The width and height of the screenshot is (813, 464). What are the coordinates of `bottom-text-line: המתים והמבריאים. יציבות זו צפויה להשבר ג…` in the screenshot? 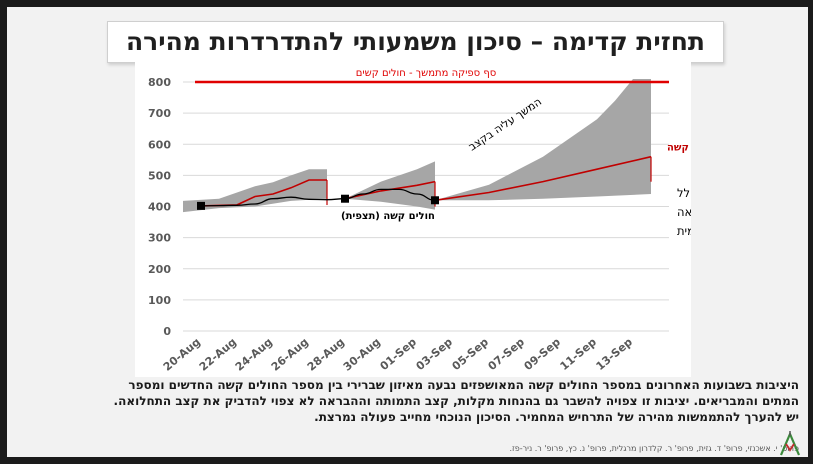 It's located at (456, 401).